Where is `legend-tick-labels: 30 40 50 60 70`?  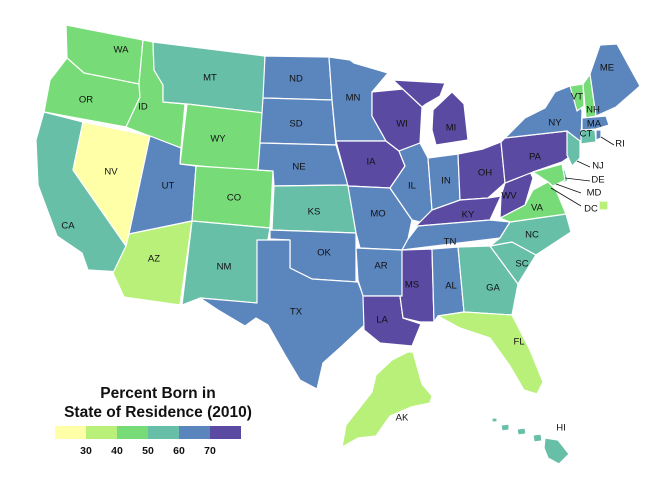
legend-tick-labels: 30 40 50 60 70 is located at coordinates (148, 452).